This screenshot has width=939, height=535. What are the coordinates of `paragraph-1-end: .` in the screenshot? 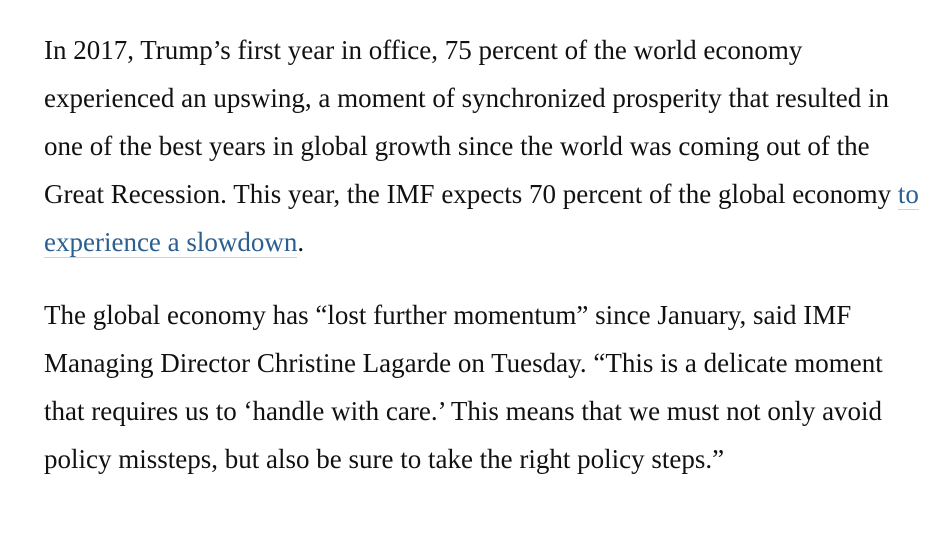 It's located at (301, 242).